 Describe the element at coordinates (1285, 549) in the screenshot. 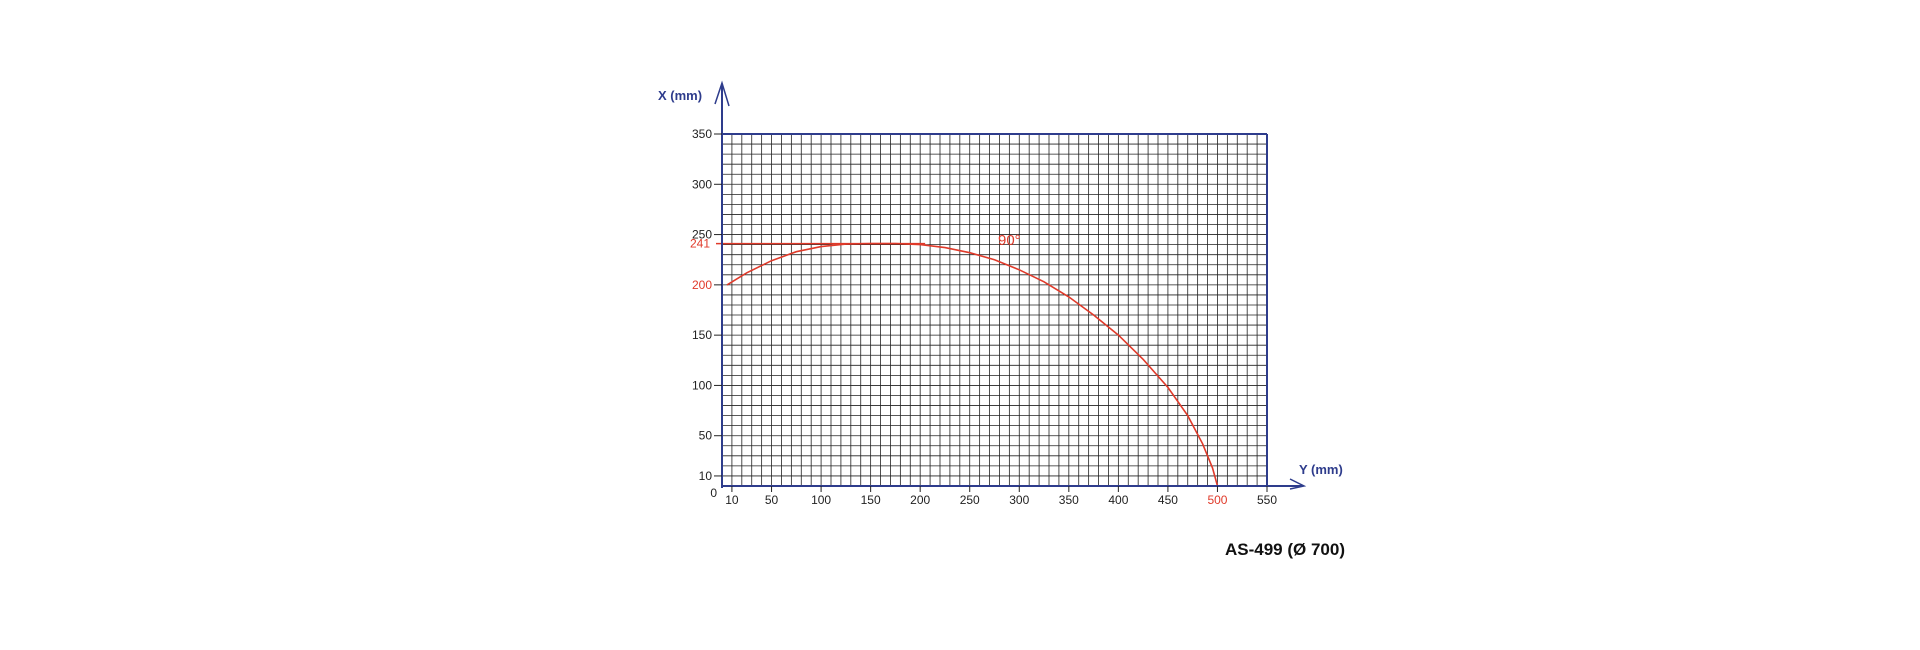

I see `chart-caption: AS-499 (Ø 700)` at that location.